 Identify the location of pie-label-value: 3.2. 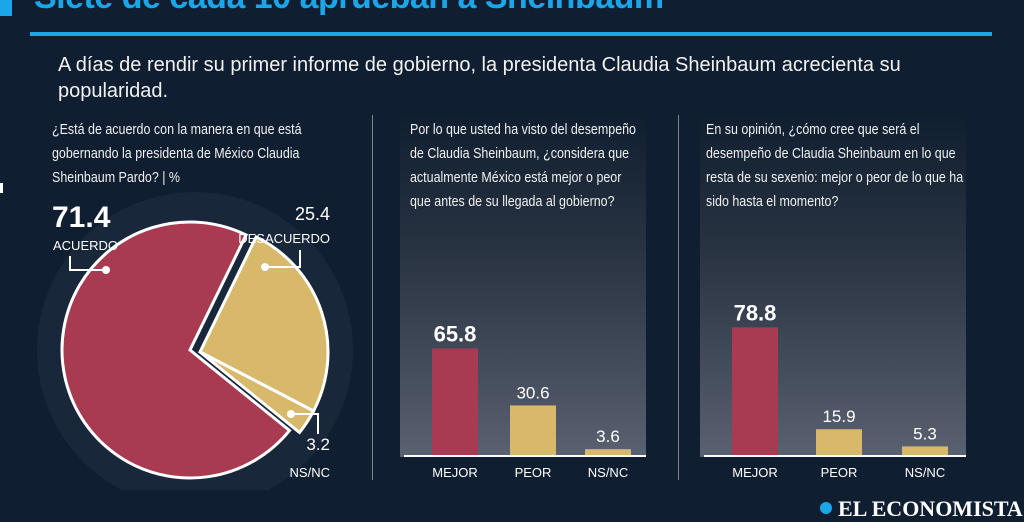
(318, 444).